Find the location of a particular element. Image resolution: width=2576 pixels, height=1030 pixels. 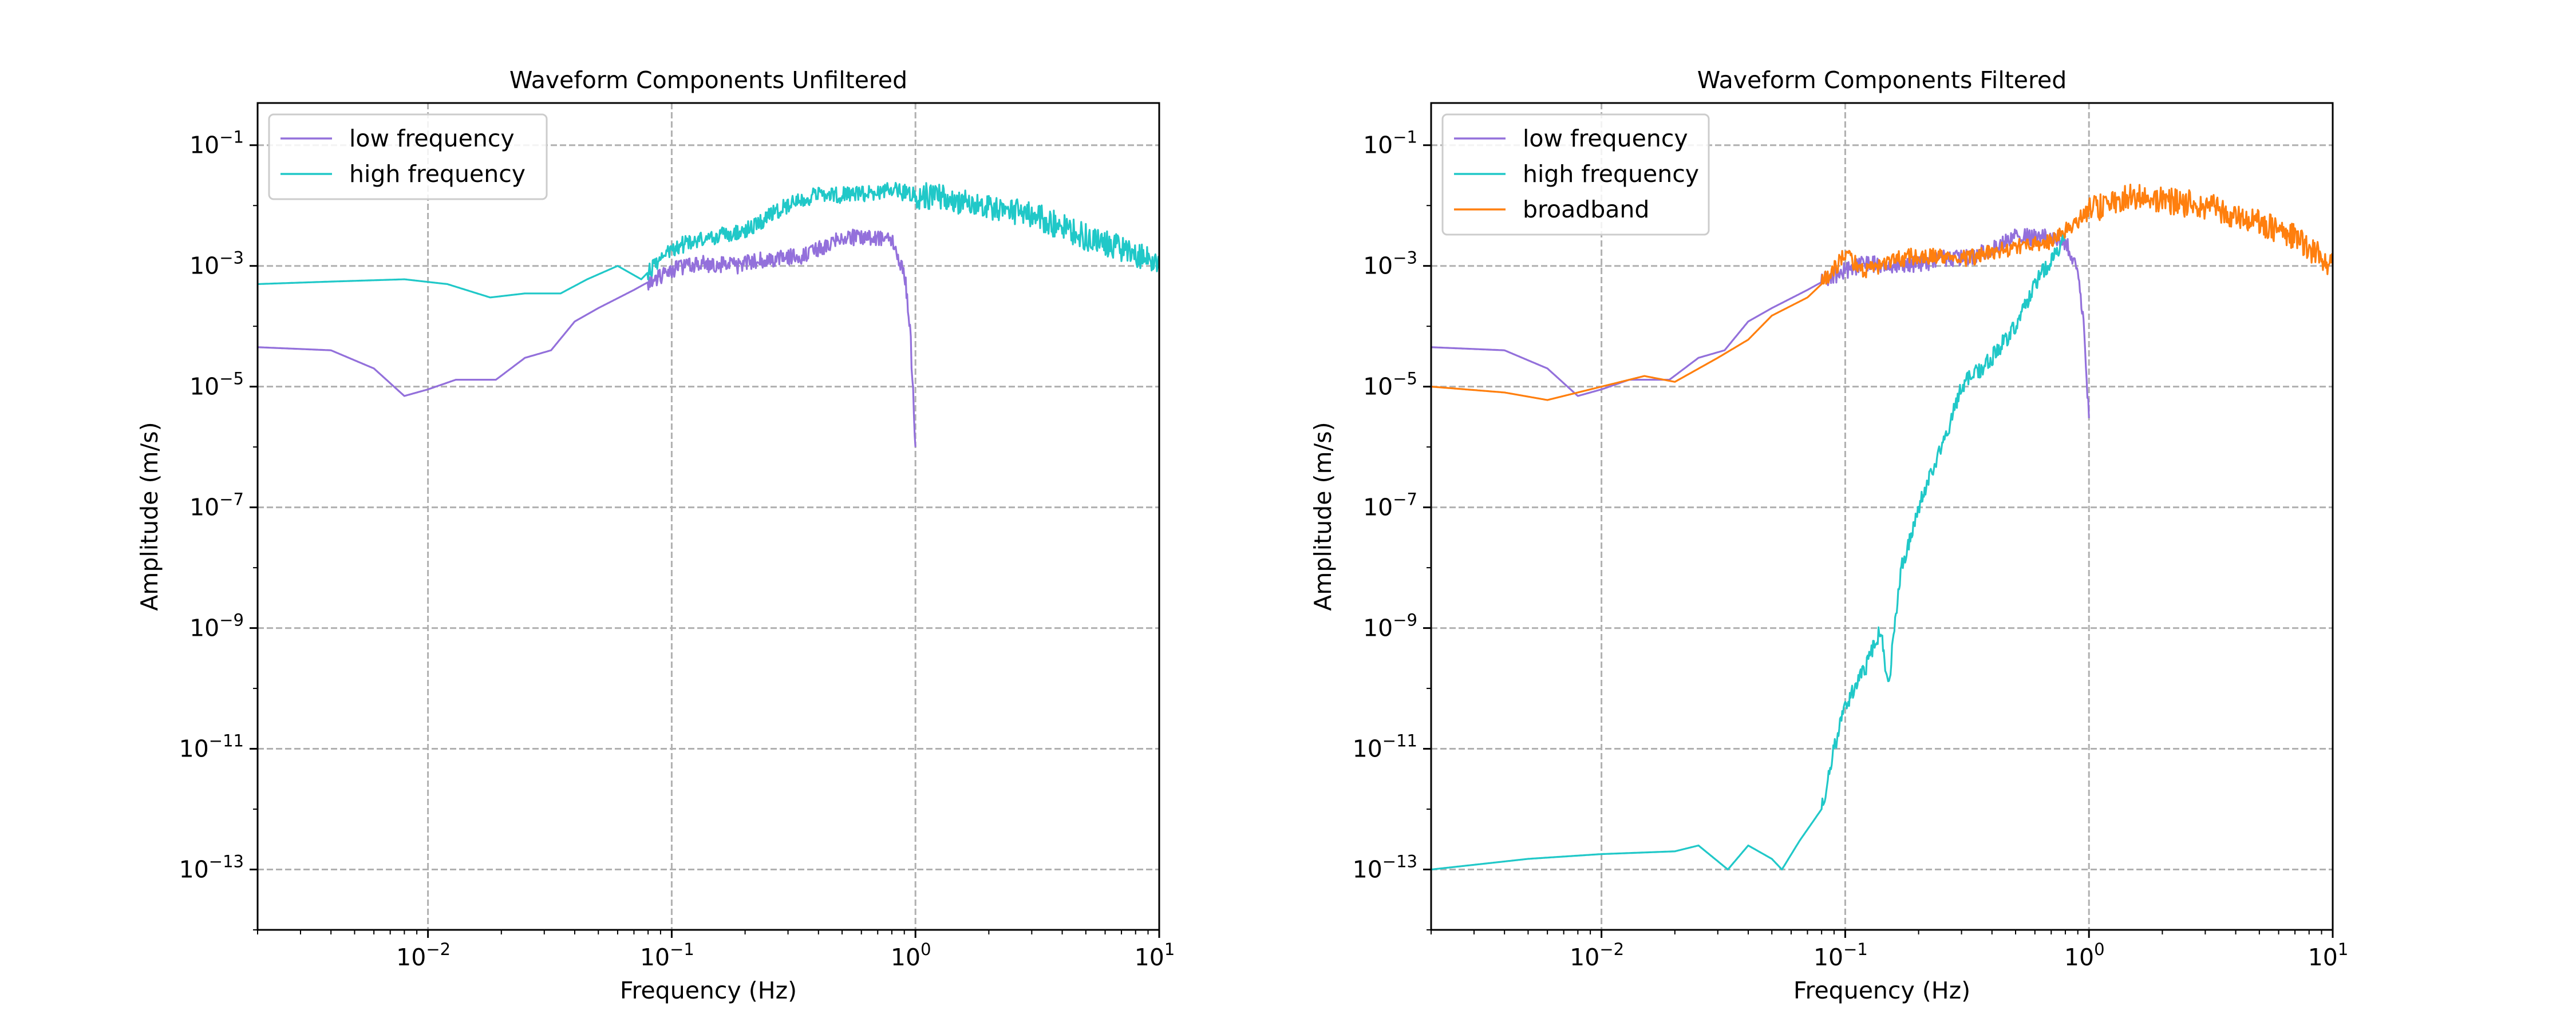

legend-label: broadband is located at coordinates (1586, 209).